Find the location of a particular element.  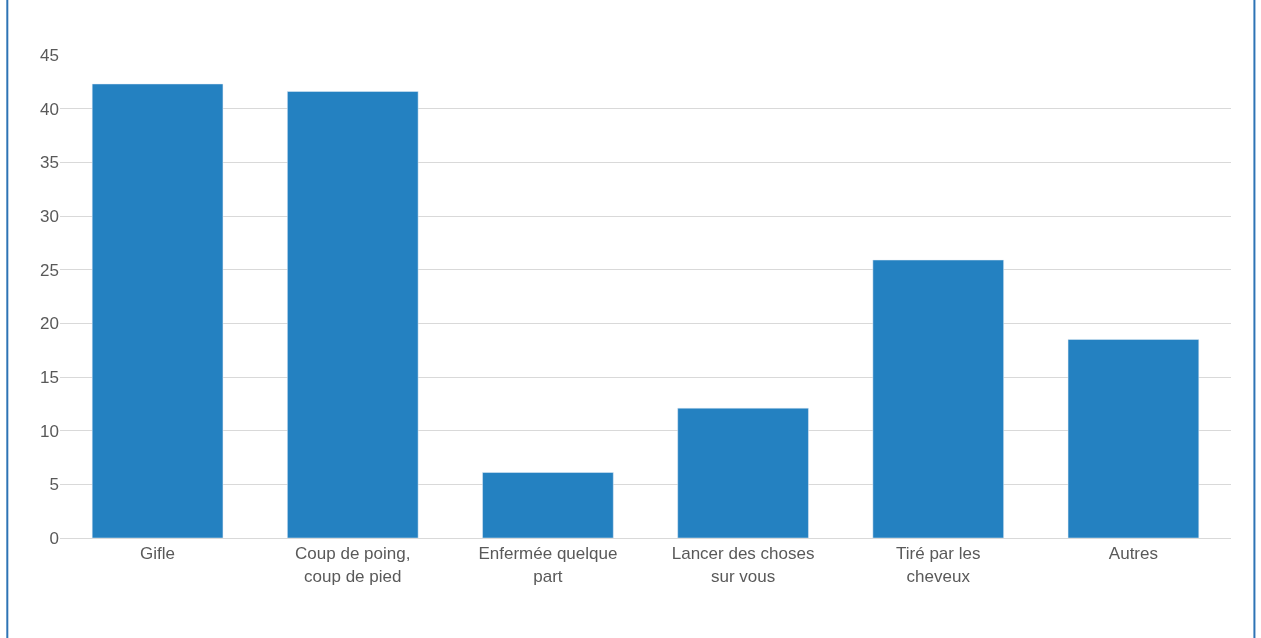

x-tick-label: Autres is located at coordinates (1133, 554).